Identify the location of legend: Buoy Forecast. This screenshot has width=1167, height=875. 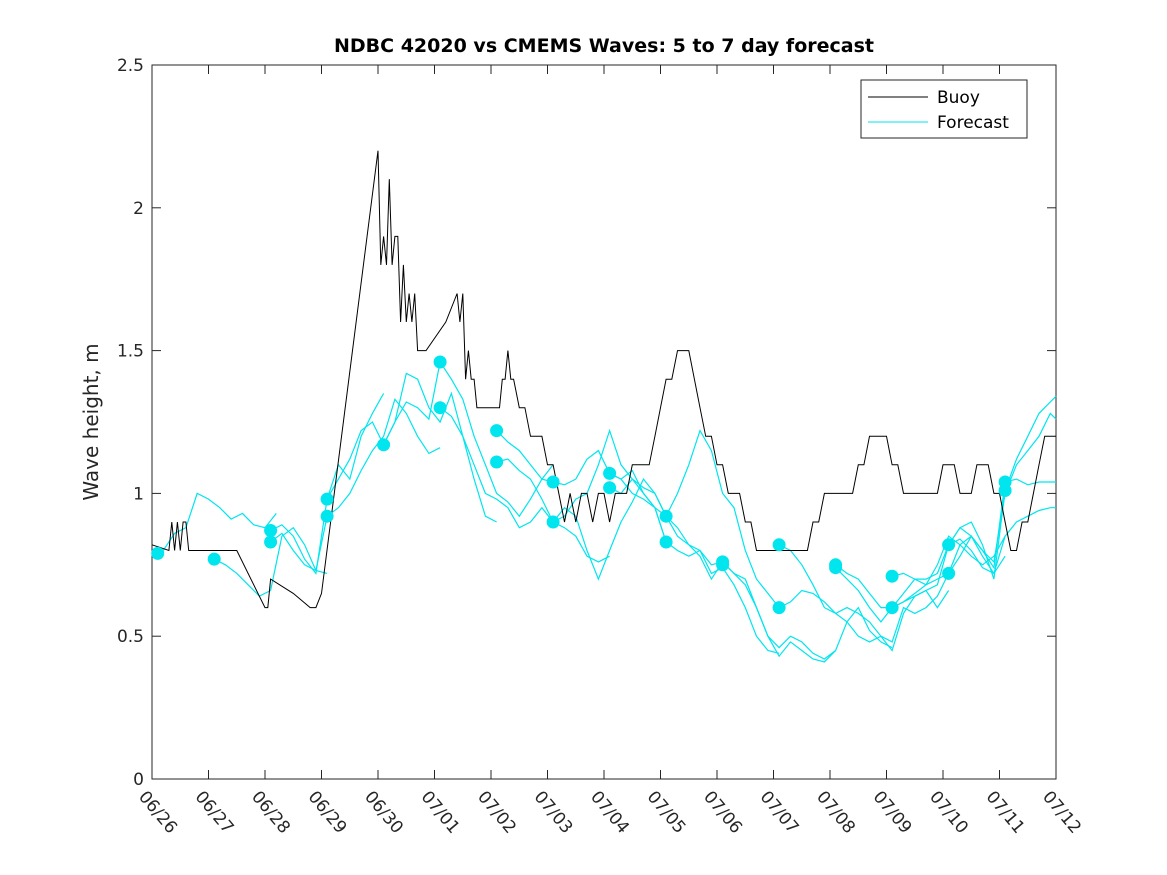
(944, 109).